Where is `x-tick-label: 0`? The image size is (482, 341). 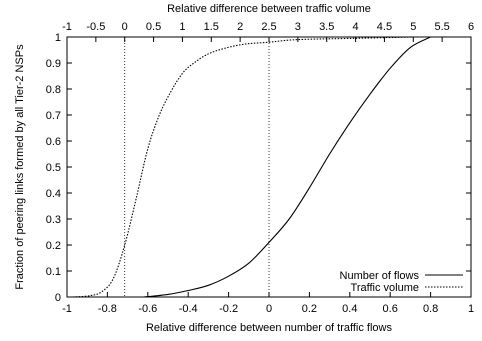 x-tick-label: 0 is located at coordinates (269, 309).